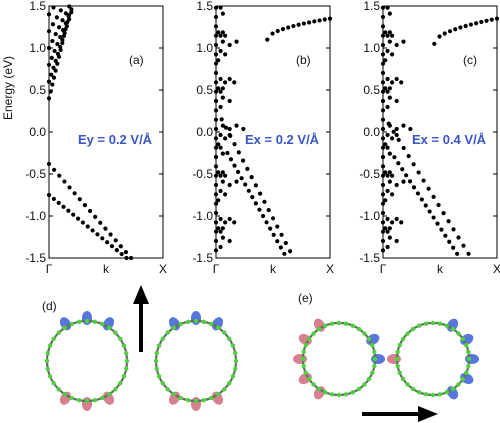 Image resolution: width=500 pixels, height=423 pixels. I want to click on y-tick-label: -1.5, so click(35, 258).